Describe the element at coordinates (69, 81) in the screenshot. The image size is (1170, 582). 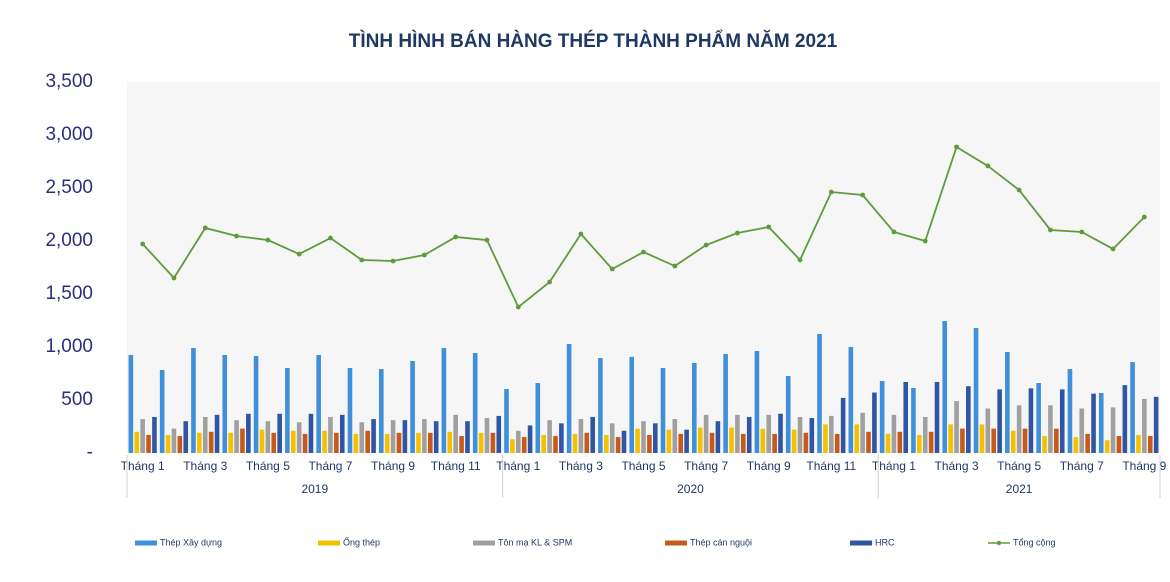
I see `y-tick-label: 3,500` at that location.